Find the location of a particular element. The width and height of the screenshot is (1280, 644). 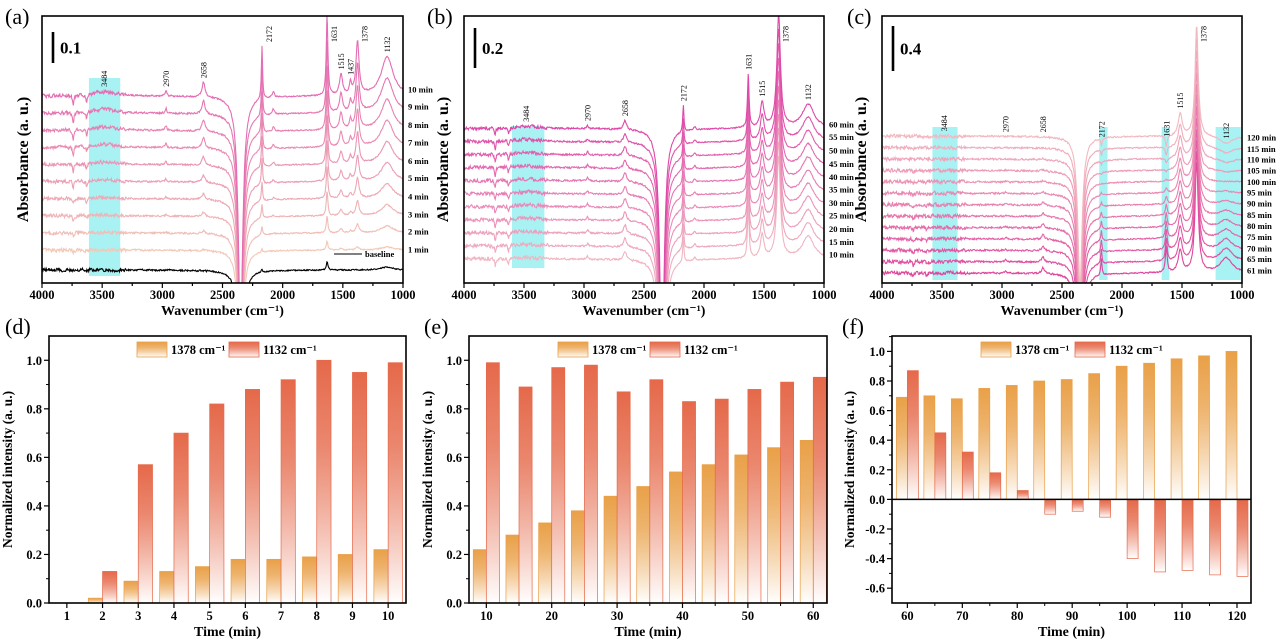

x-tick-label: 4 is located at coordinates (174, 616).